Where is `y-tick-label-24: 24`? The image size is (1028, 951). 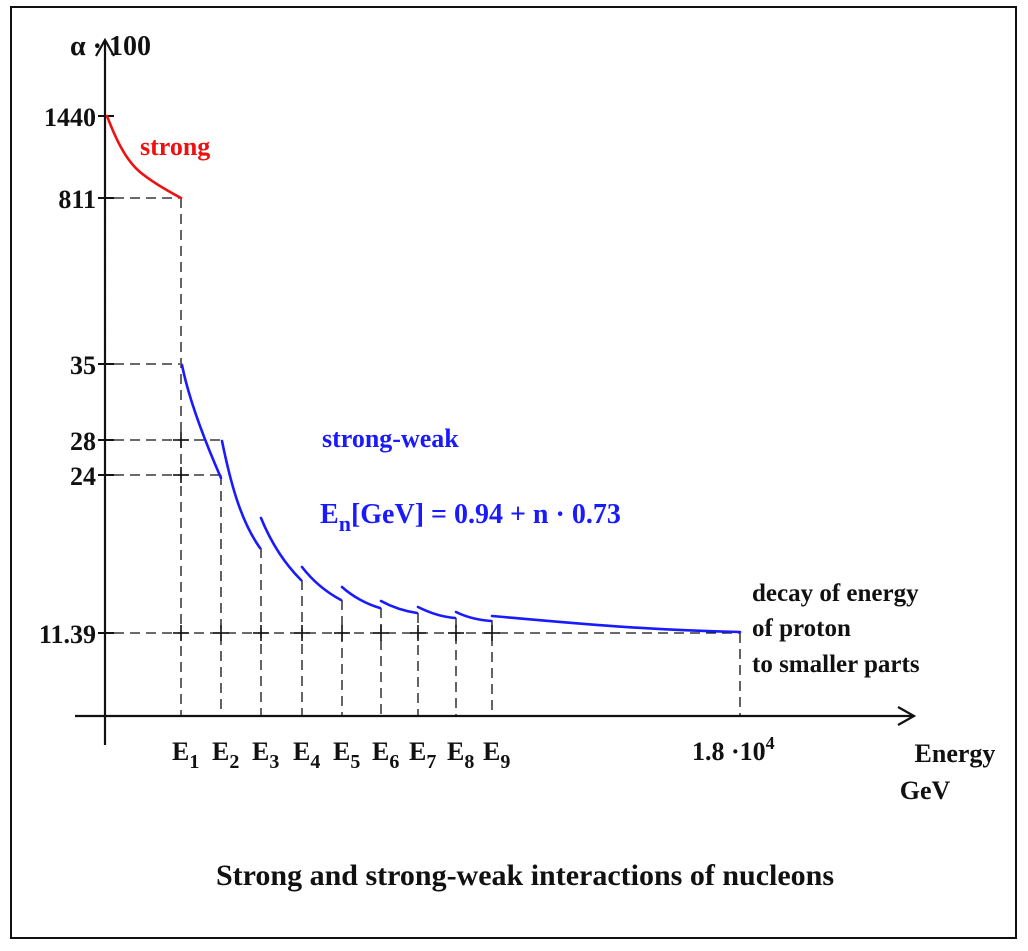 y-tick-label-24: 24 is located at coordinates (83, 476).